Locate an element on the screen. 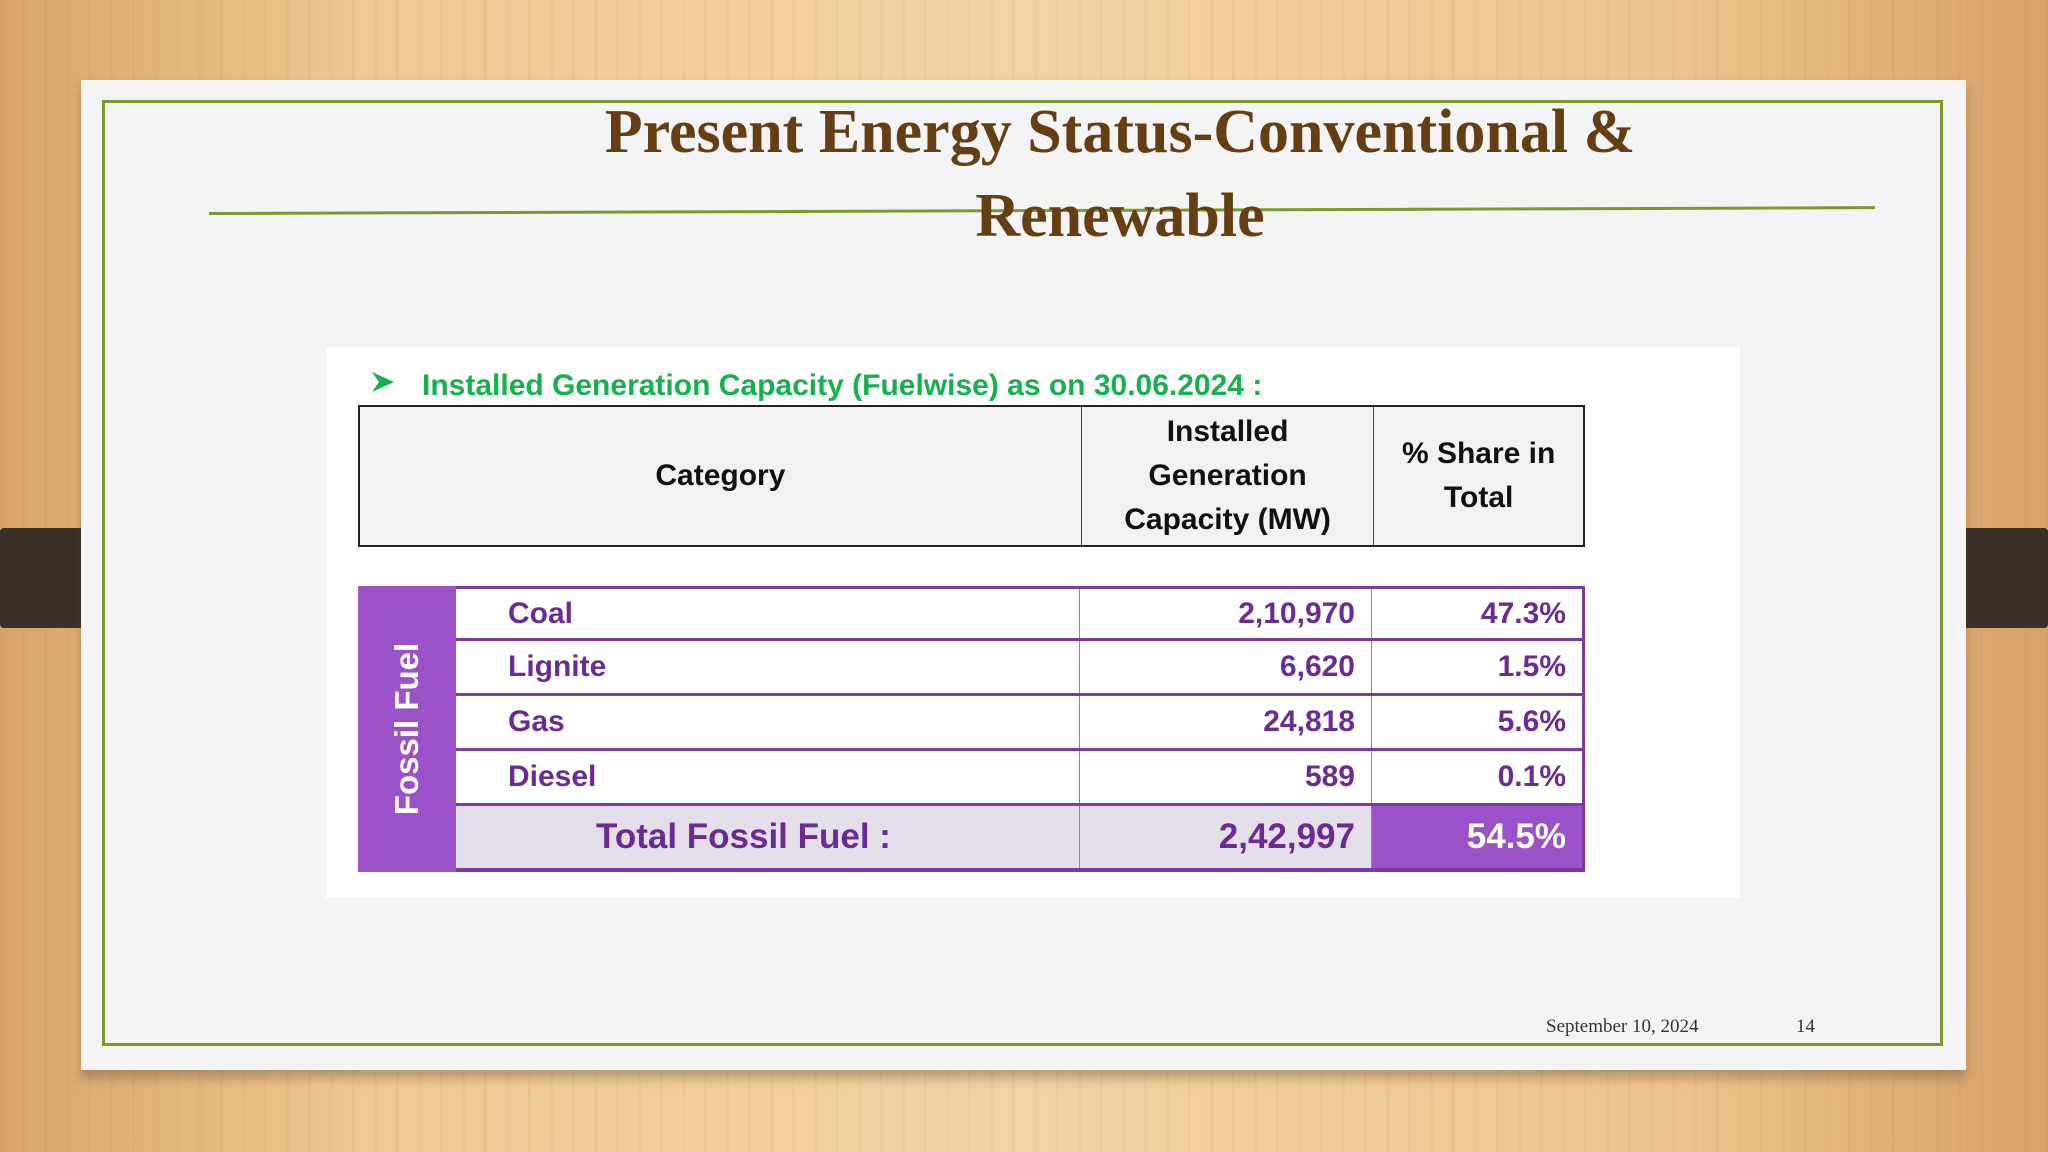  header-capacity-line-1: Installed is located at coordinates (1227, 431).